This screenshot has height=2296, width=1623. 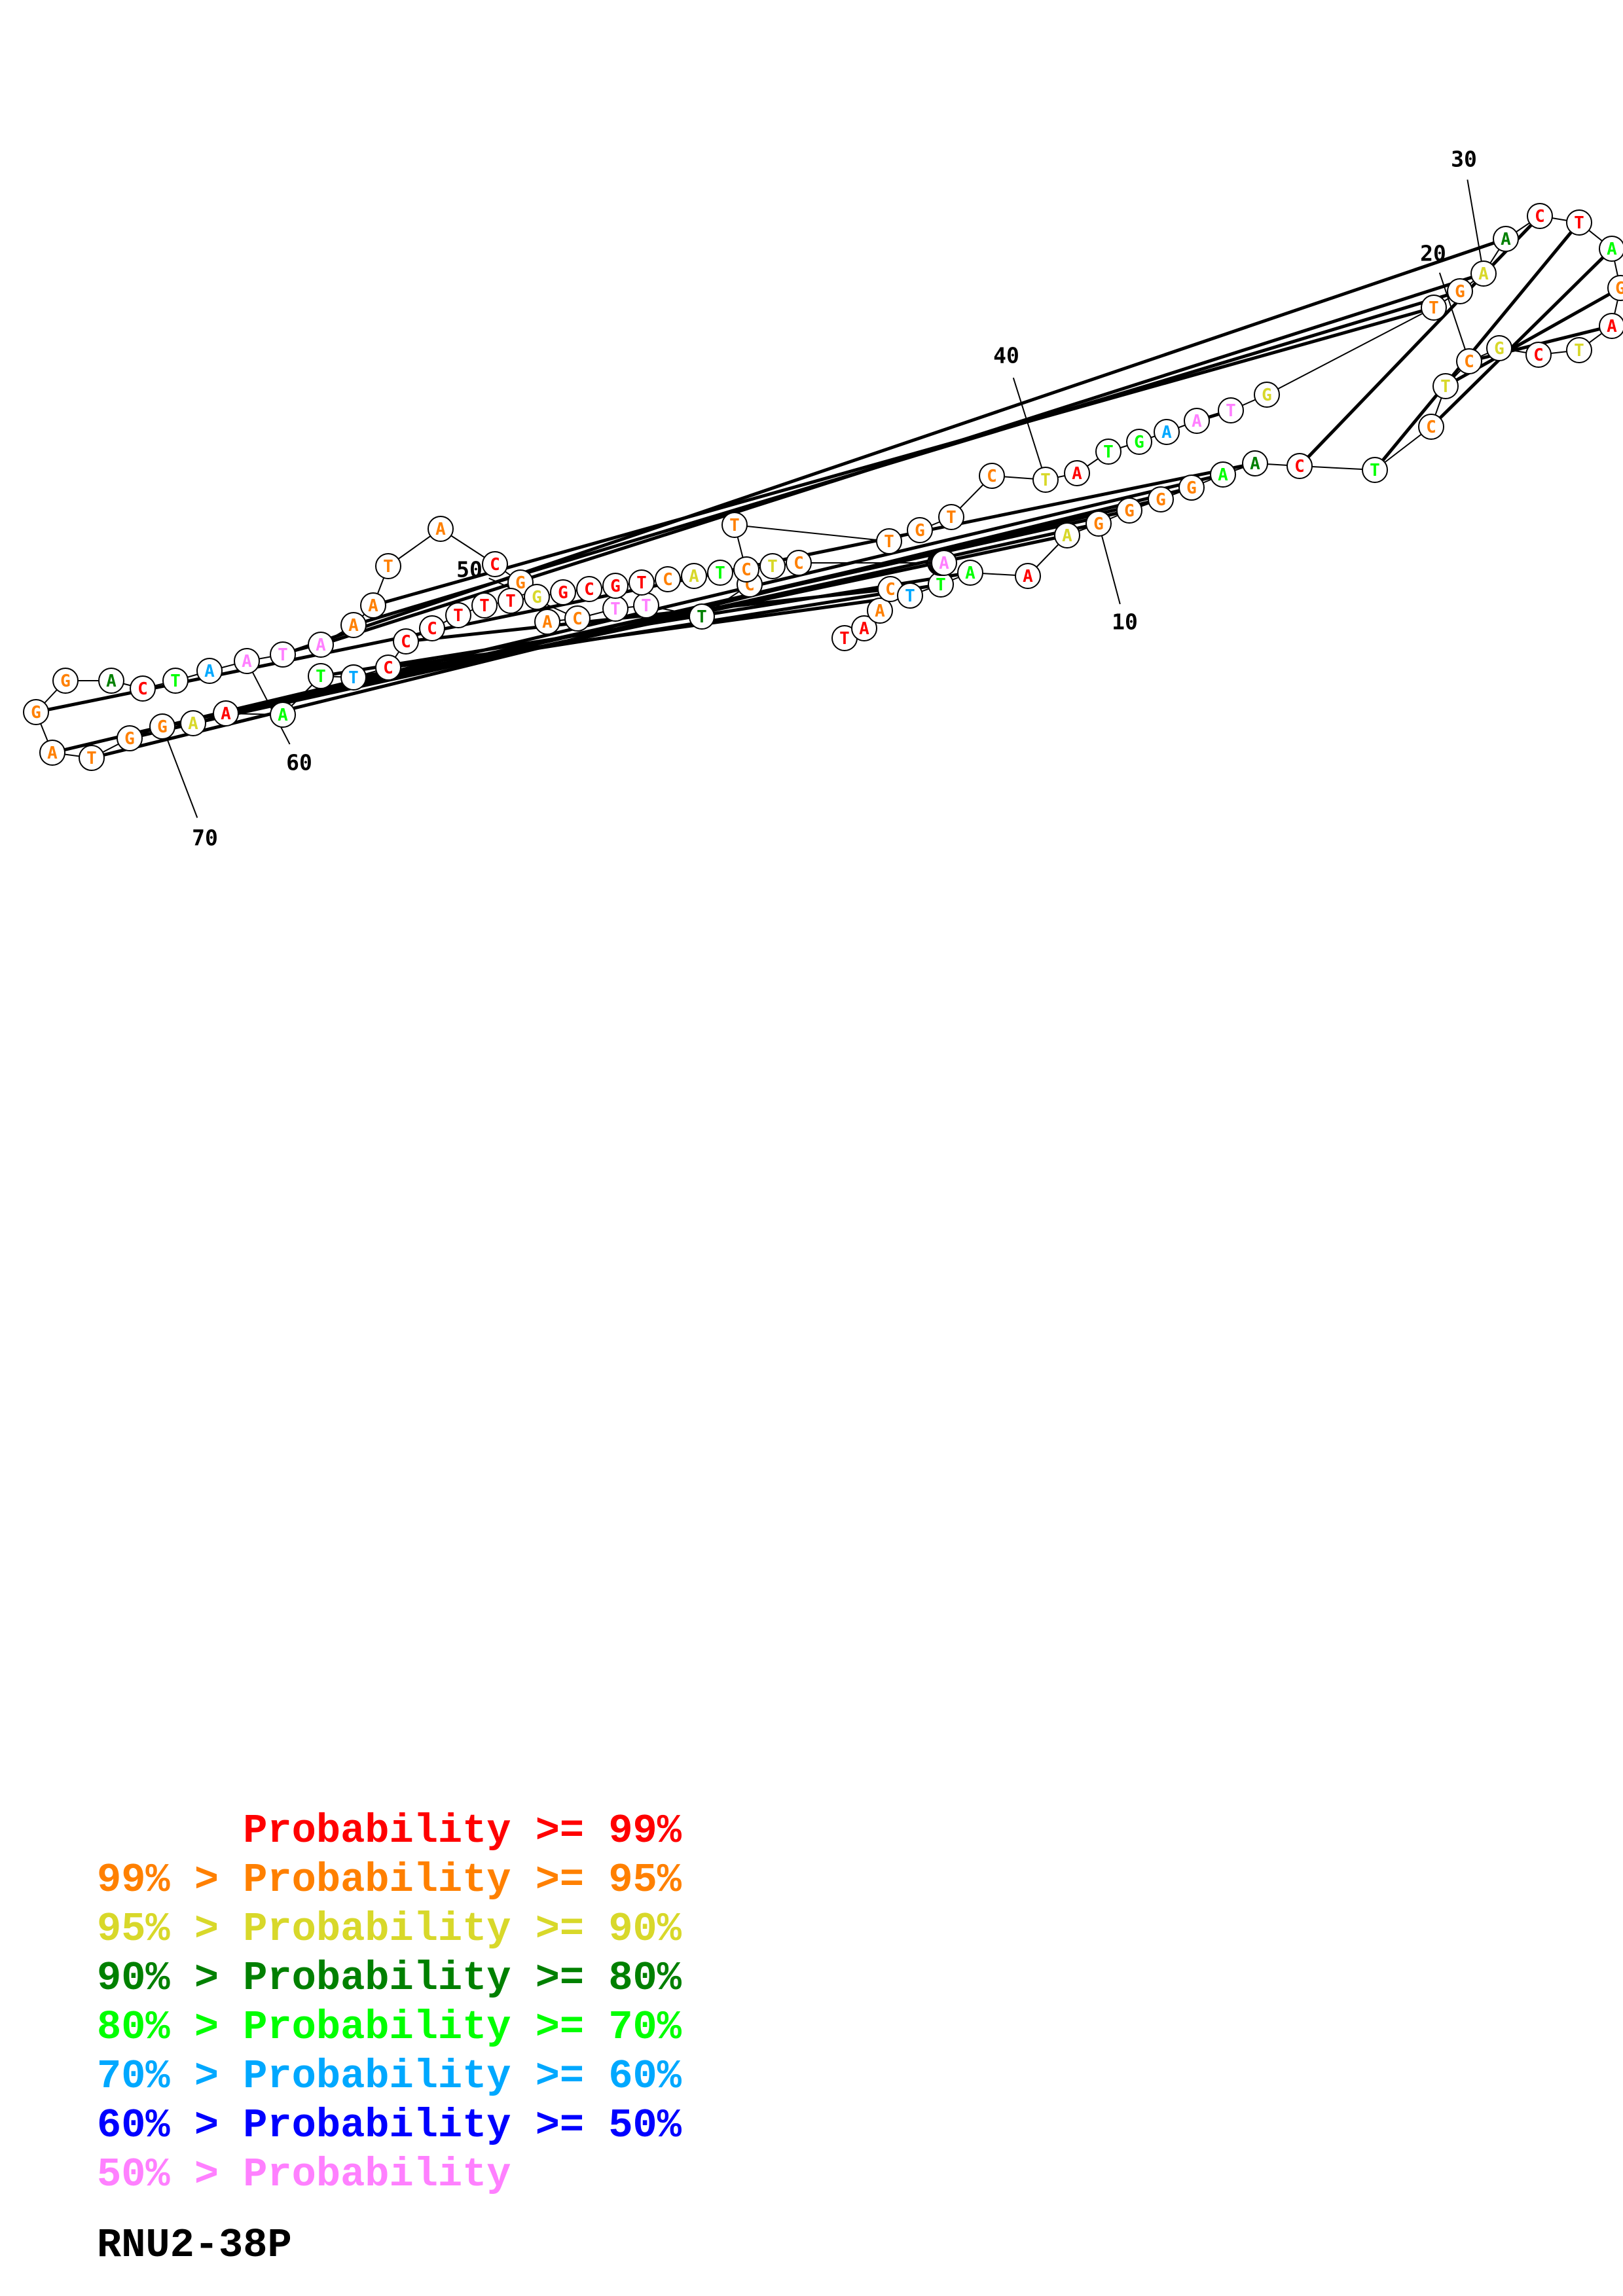 I want to click on nucleotide-79: T, so click(x=458, y=615).